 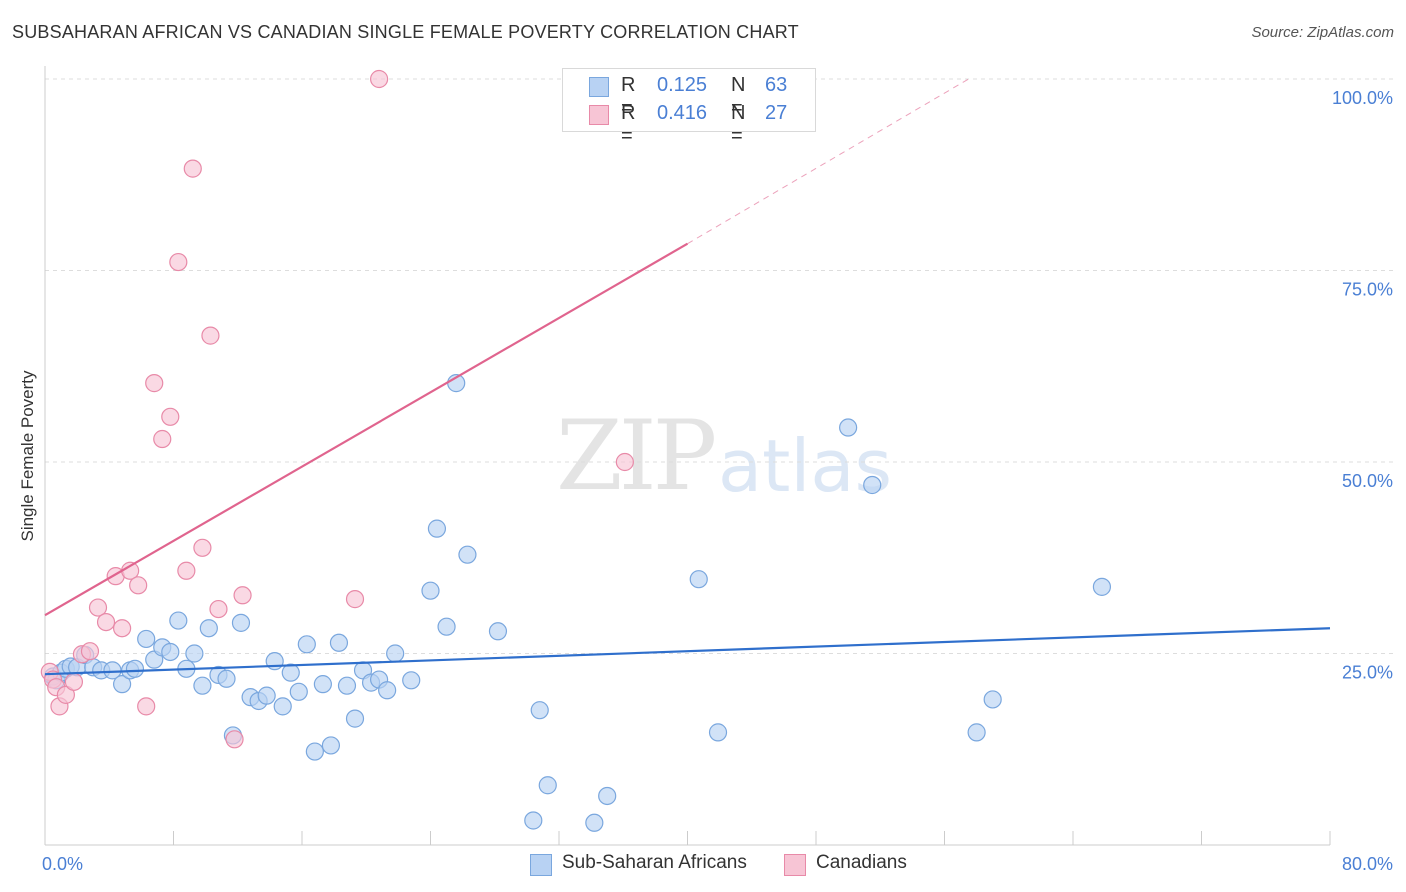 What do you see at coordinates (1367, 481) in the screenshot?
I see `y-tick-label: 50.0%` at bounding box center [1367, 481].